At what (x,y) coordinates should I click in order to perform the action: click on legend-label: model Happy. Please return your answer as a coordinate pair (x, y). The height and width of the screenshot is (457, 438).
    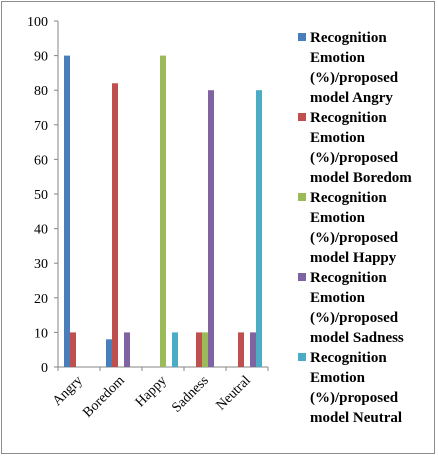
    Looking at the image, I should click on (353, 258).